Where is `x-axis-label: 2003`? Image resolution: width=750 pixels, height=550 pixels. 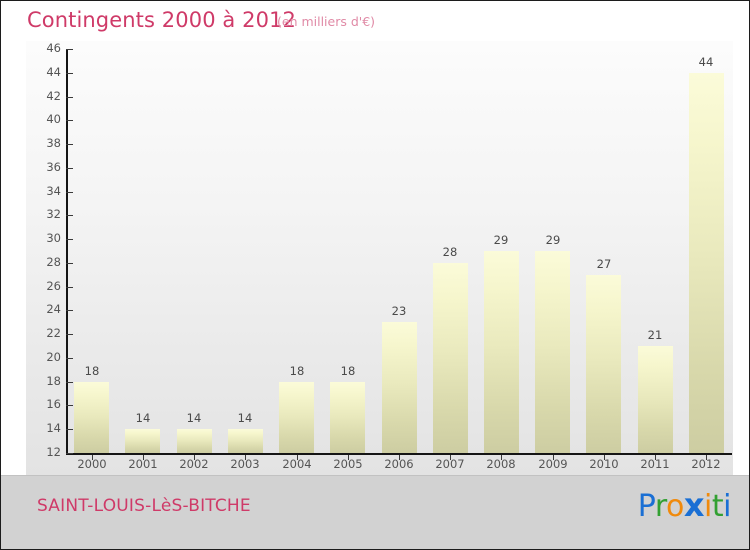 x-axis-label: 2003 is located at coordinates (245, 464).